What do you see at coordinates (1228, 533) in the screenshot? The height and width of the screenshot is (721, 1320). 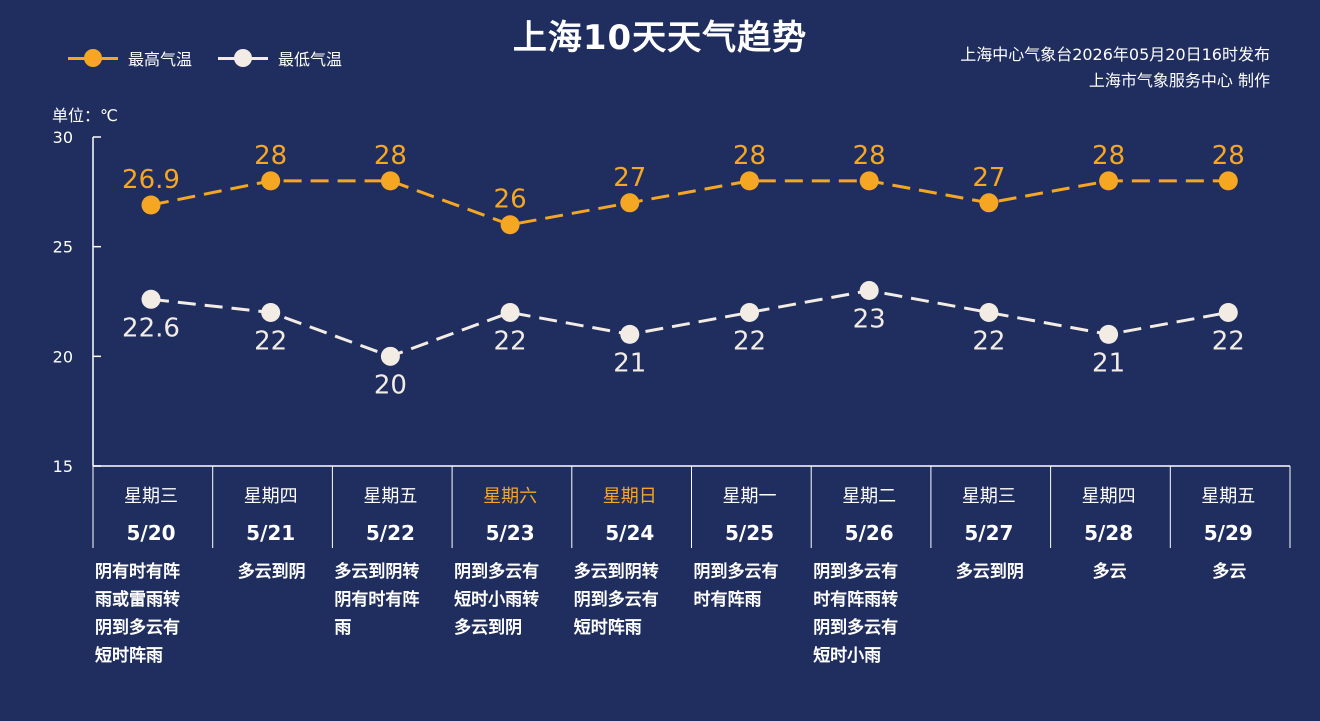 I see `date-label: 5/29` at bounding box center [1228, 533].